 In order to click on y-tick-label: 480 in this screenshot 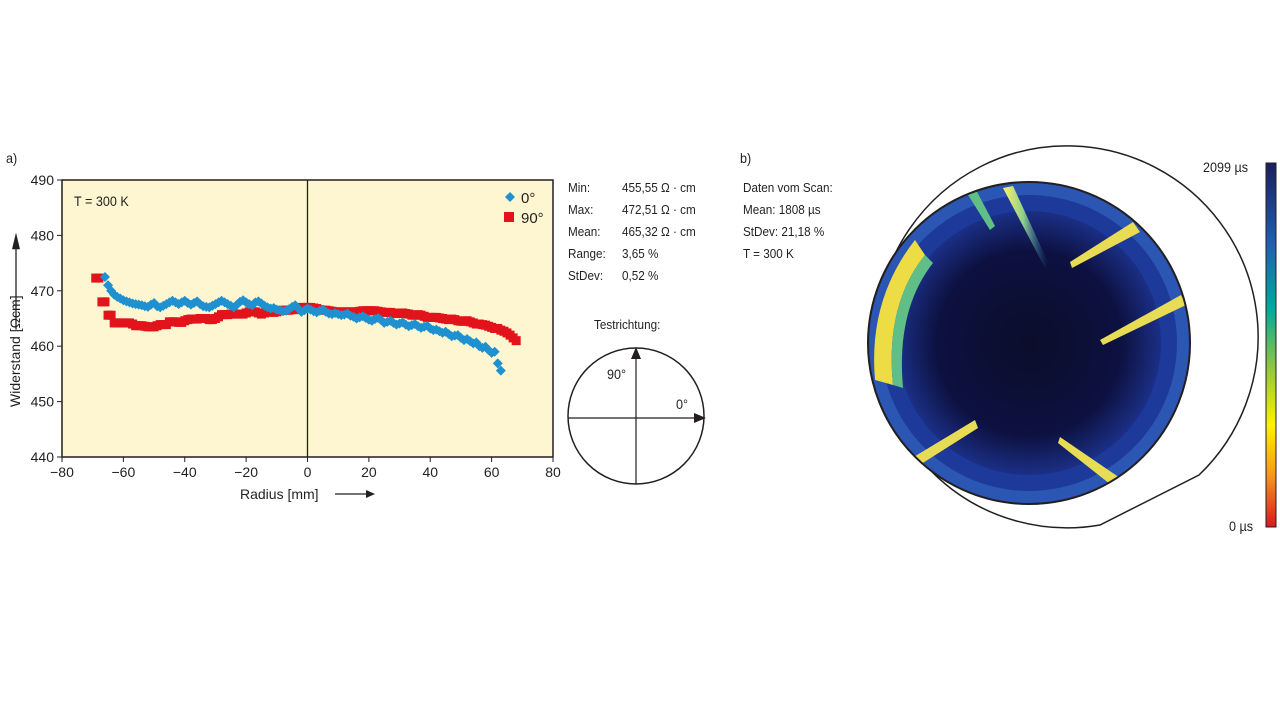, I will do `click(43, 235)`.